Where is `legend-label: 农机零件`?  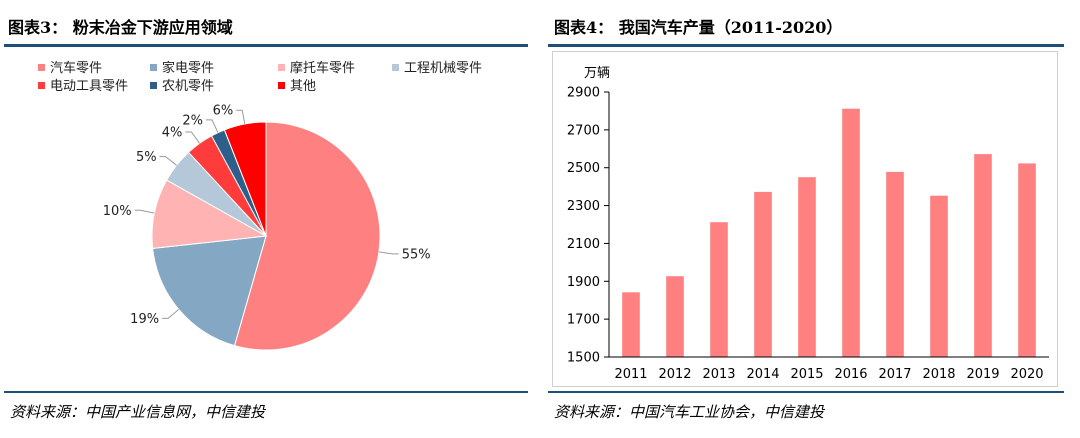
legend-label: 农机零件 is located at coordinates (188, 86).